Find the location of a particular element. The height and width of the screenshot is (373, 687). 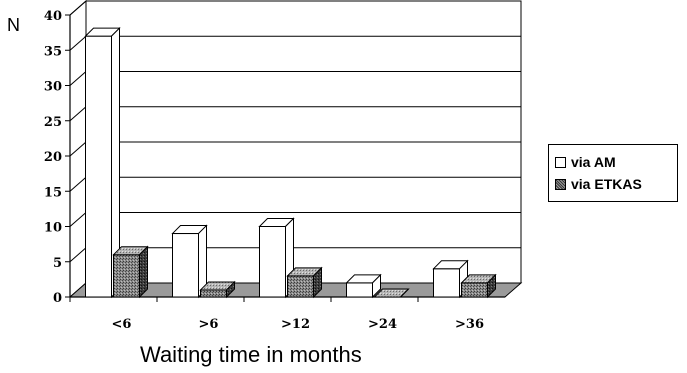

legend-swatch-via-etkas is located at coordinates (560, 184).